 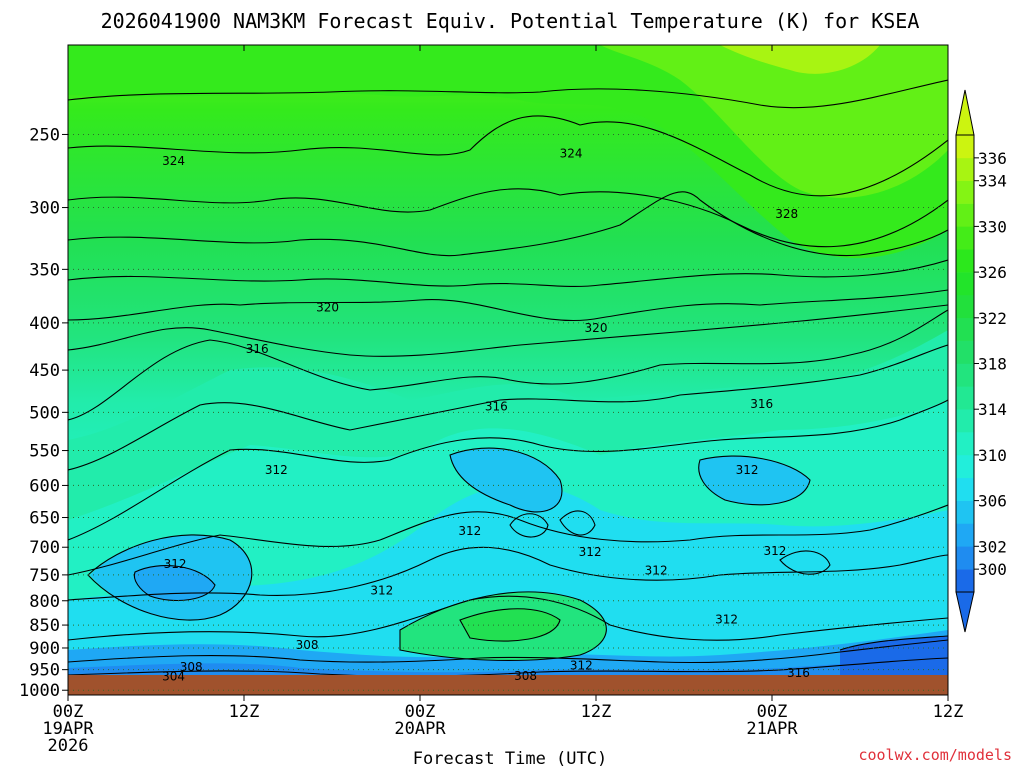 What do you see at coordinates (992, 318) in the screenshot?
I see `colorbar-label: 322` at bounding box center [992, 318].